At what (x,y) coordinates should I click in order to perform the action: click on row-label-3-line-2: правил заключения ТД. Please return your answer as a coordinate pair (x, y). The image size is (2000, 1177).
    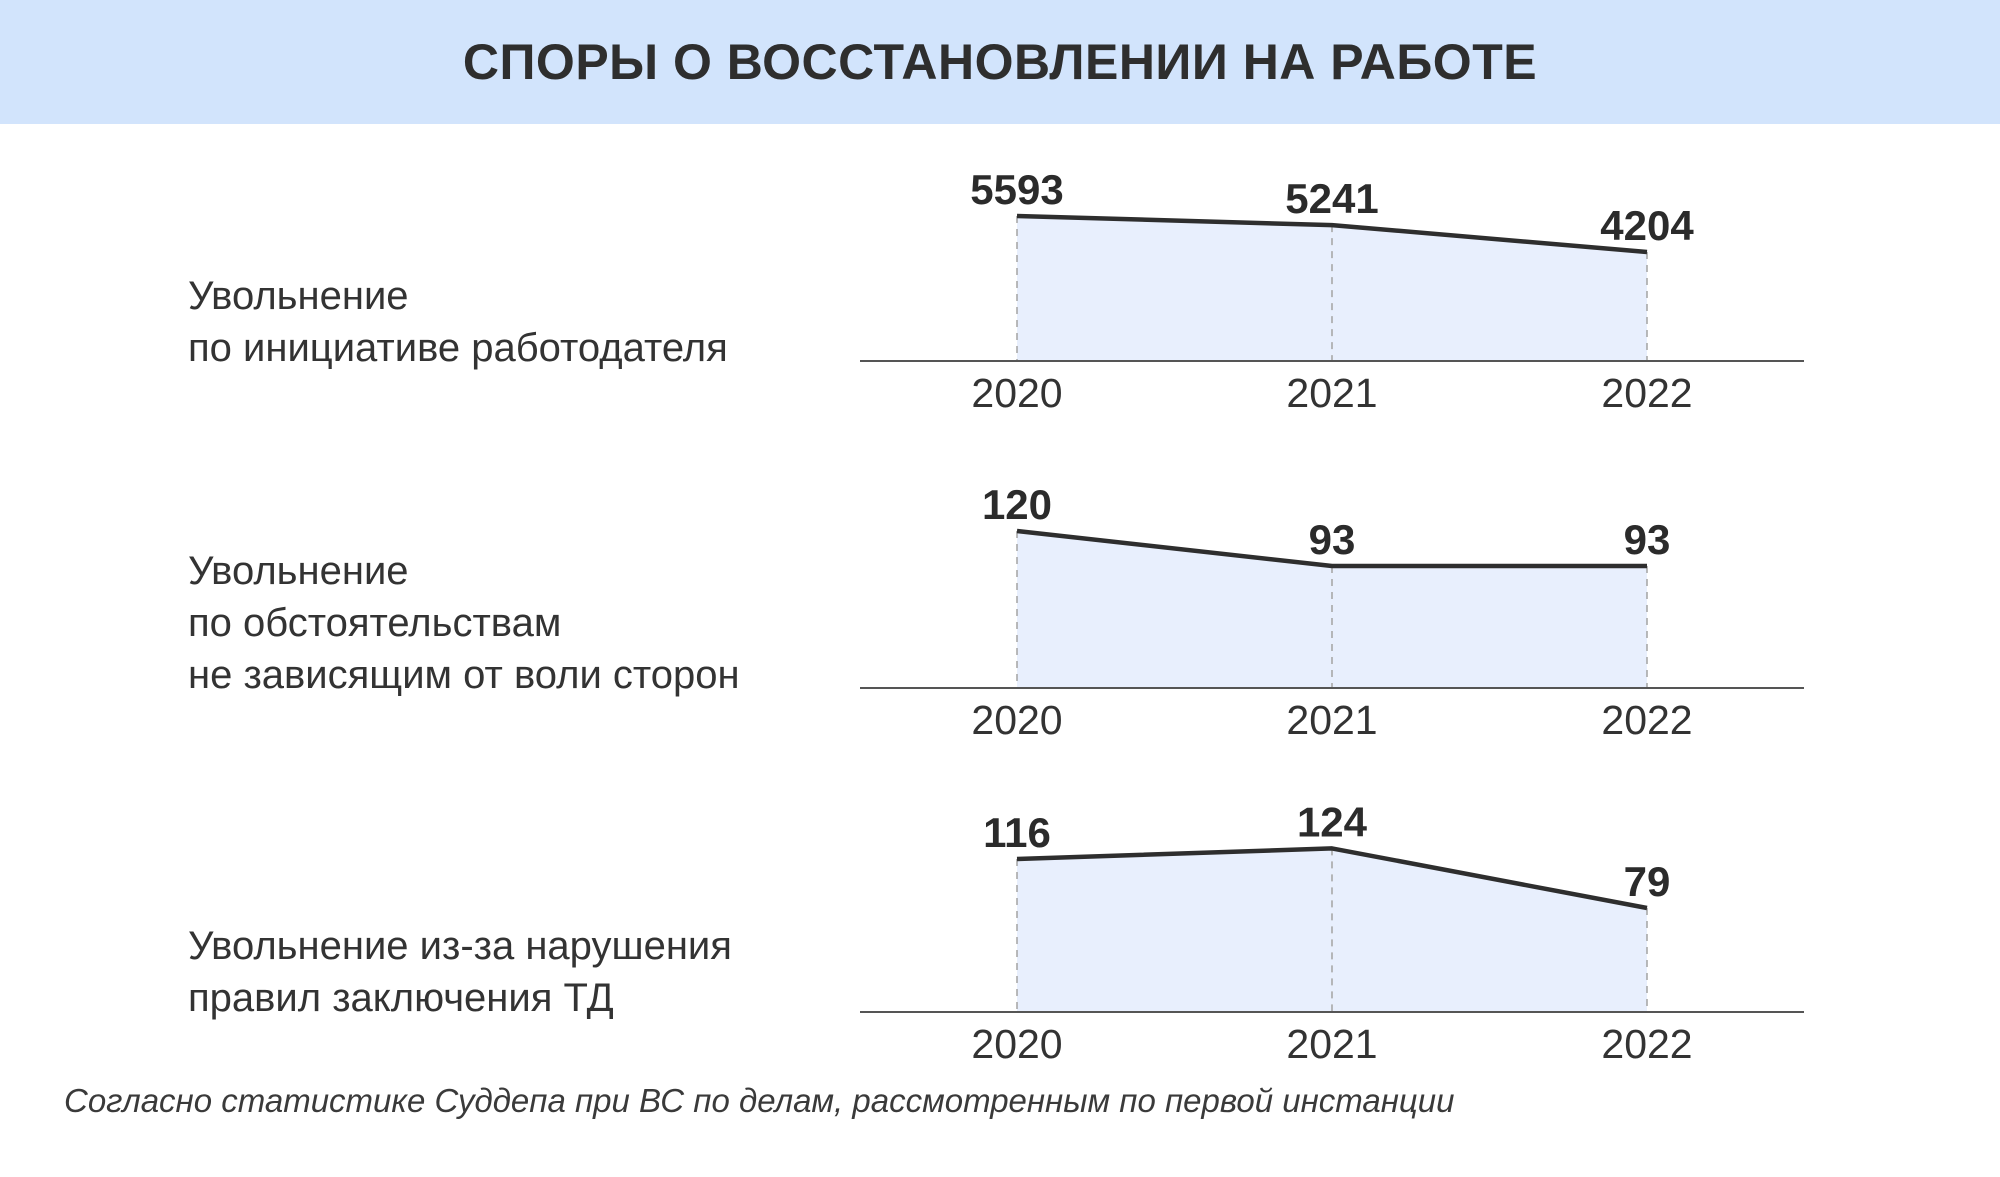
    Looking at the image, I should click on (401, 998).